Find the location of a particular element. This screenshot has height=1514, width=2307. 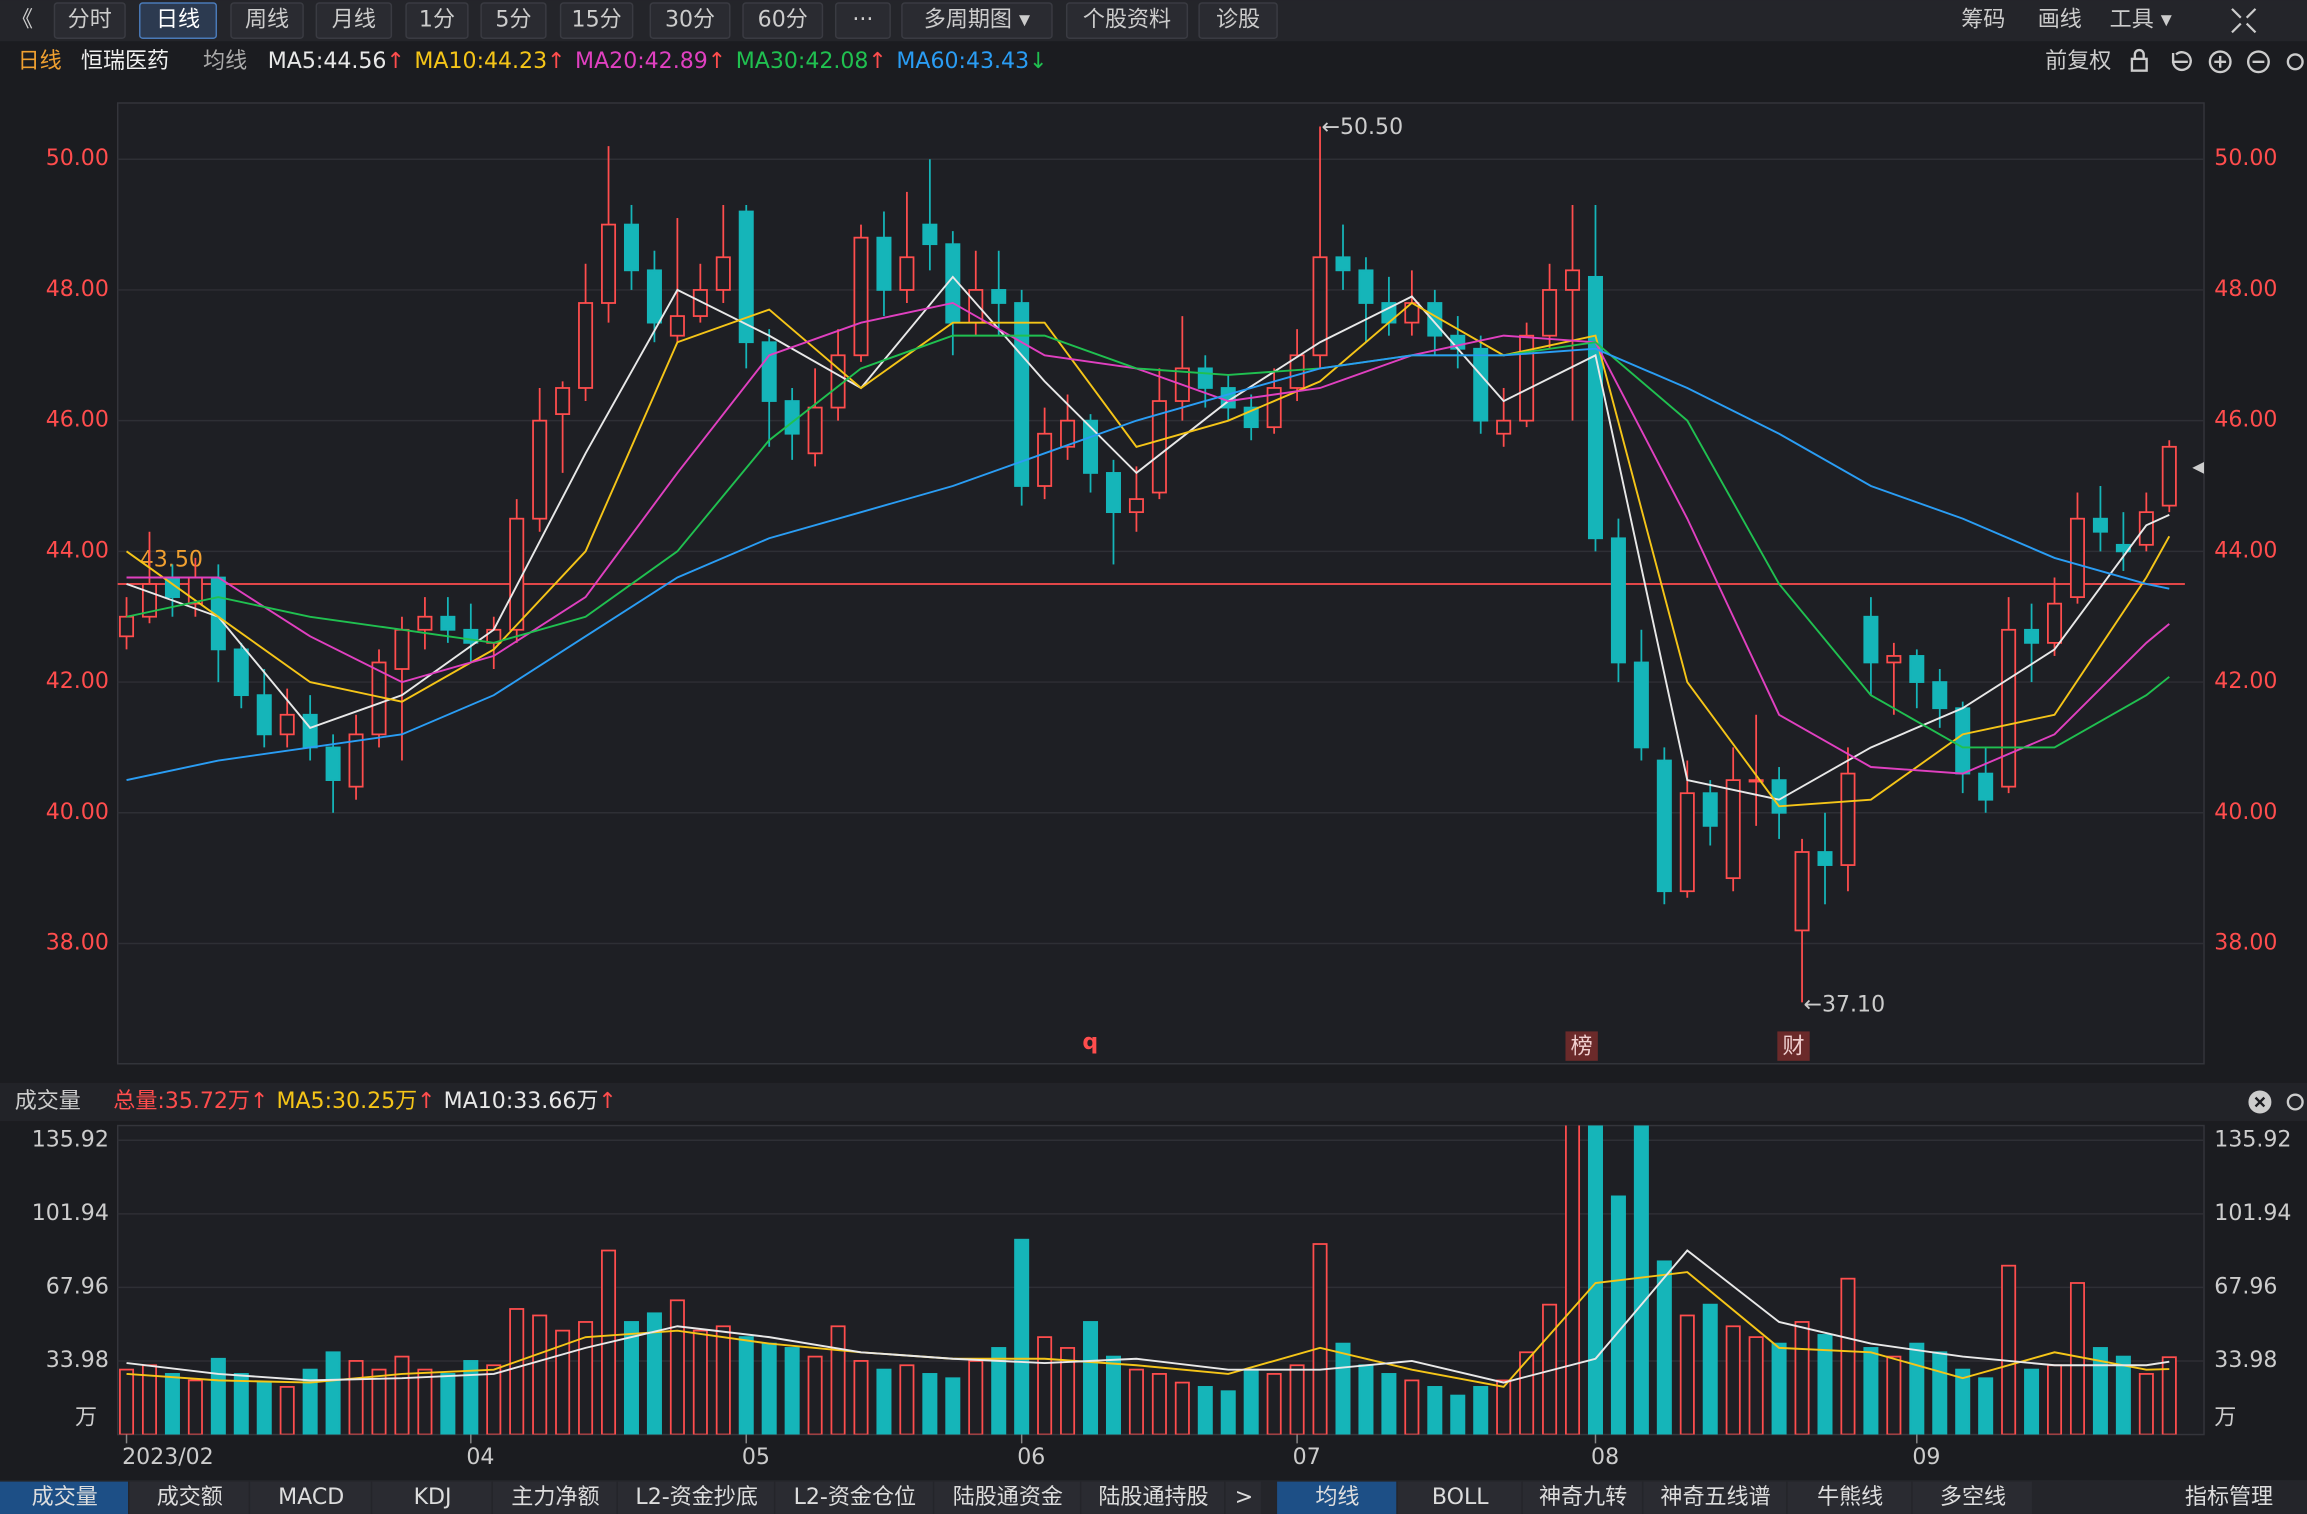

tab-label: 牛熊线 is located at coordinates (1850, 1497).